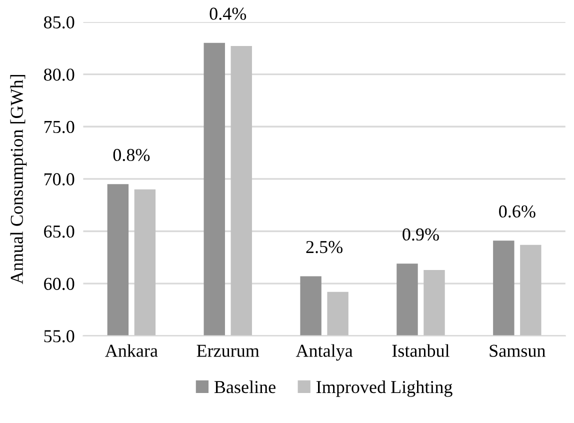 This screenshot has height=423, width=574. Describe the element at coordinates (245, 387) in the screenshot. I see `legend-label: Baseline` at that location.